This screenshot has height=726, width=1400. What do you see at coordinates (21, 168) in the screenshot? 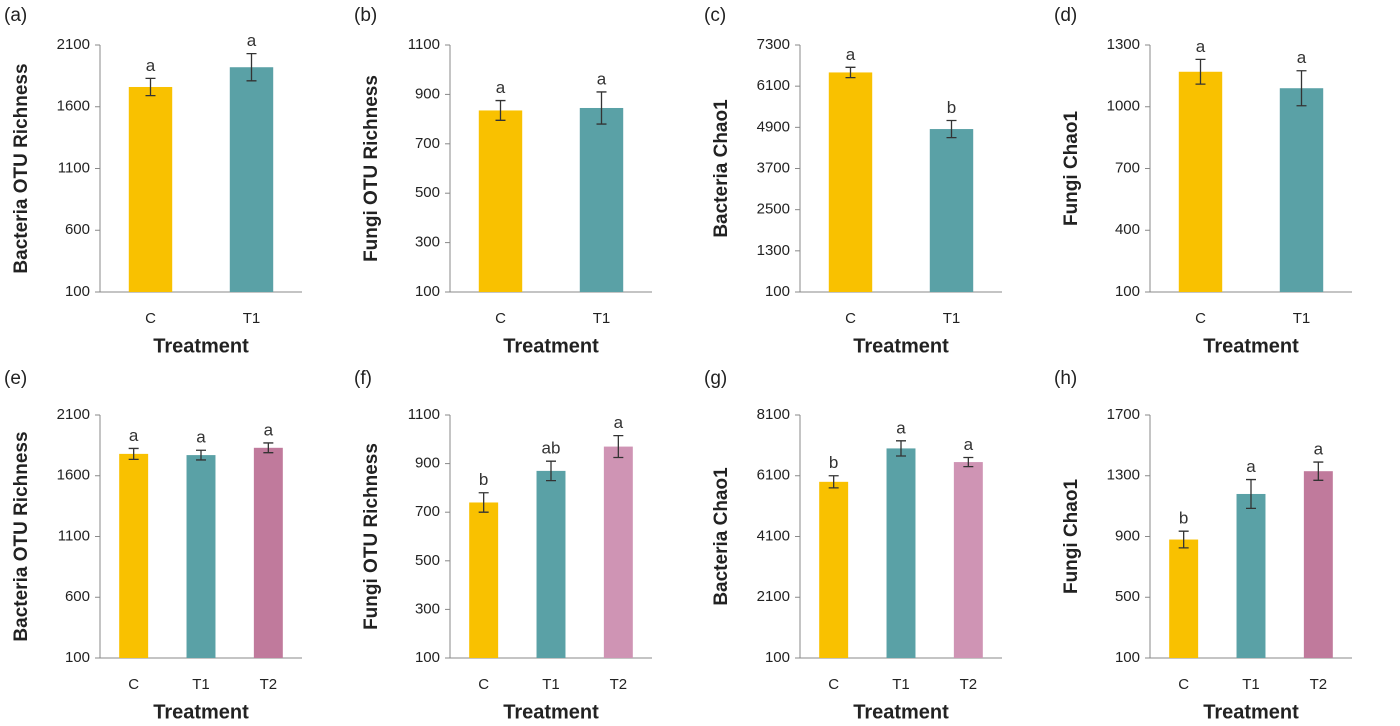
I see `y-axis-label: Bacteria OTU Richness` at bounding box center [21, 168].